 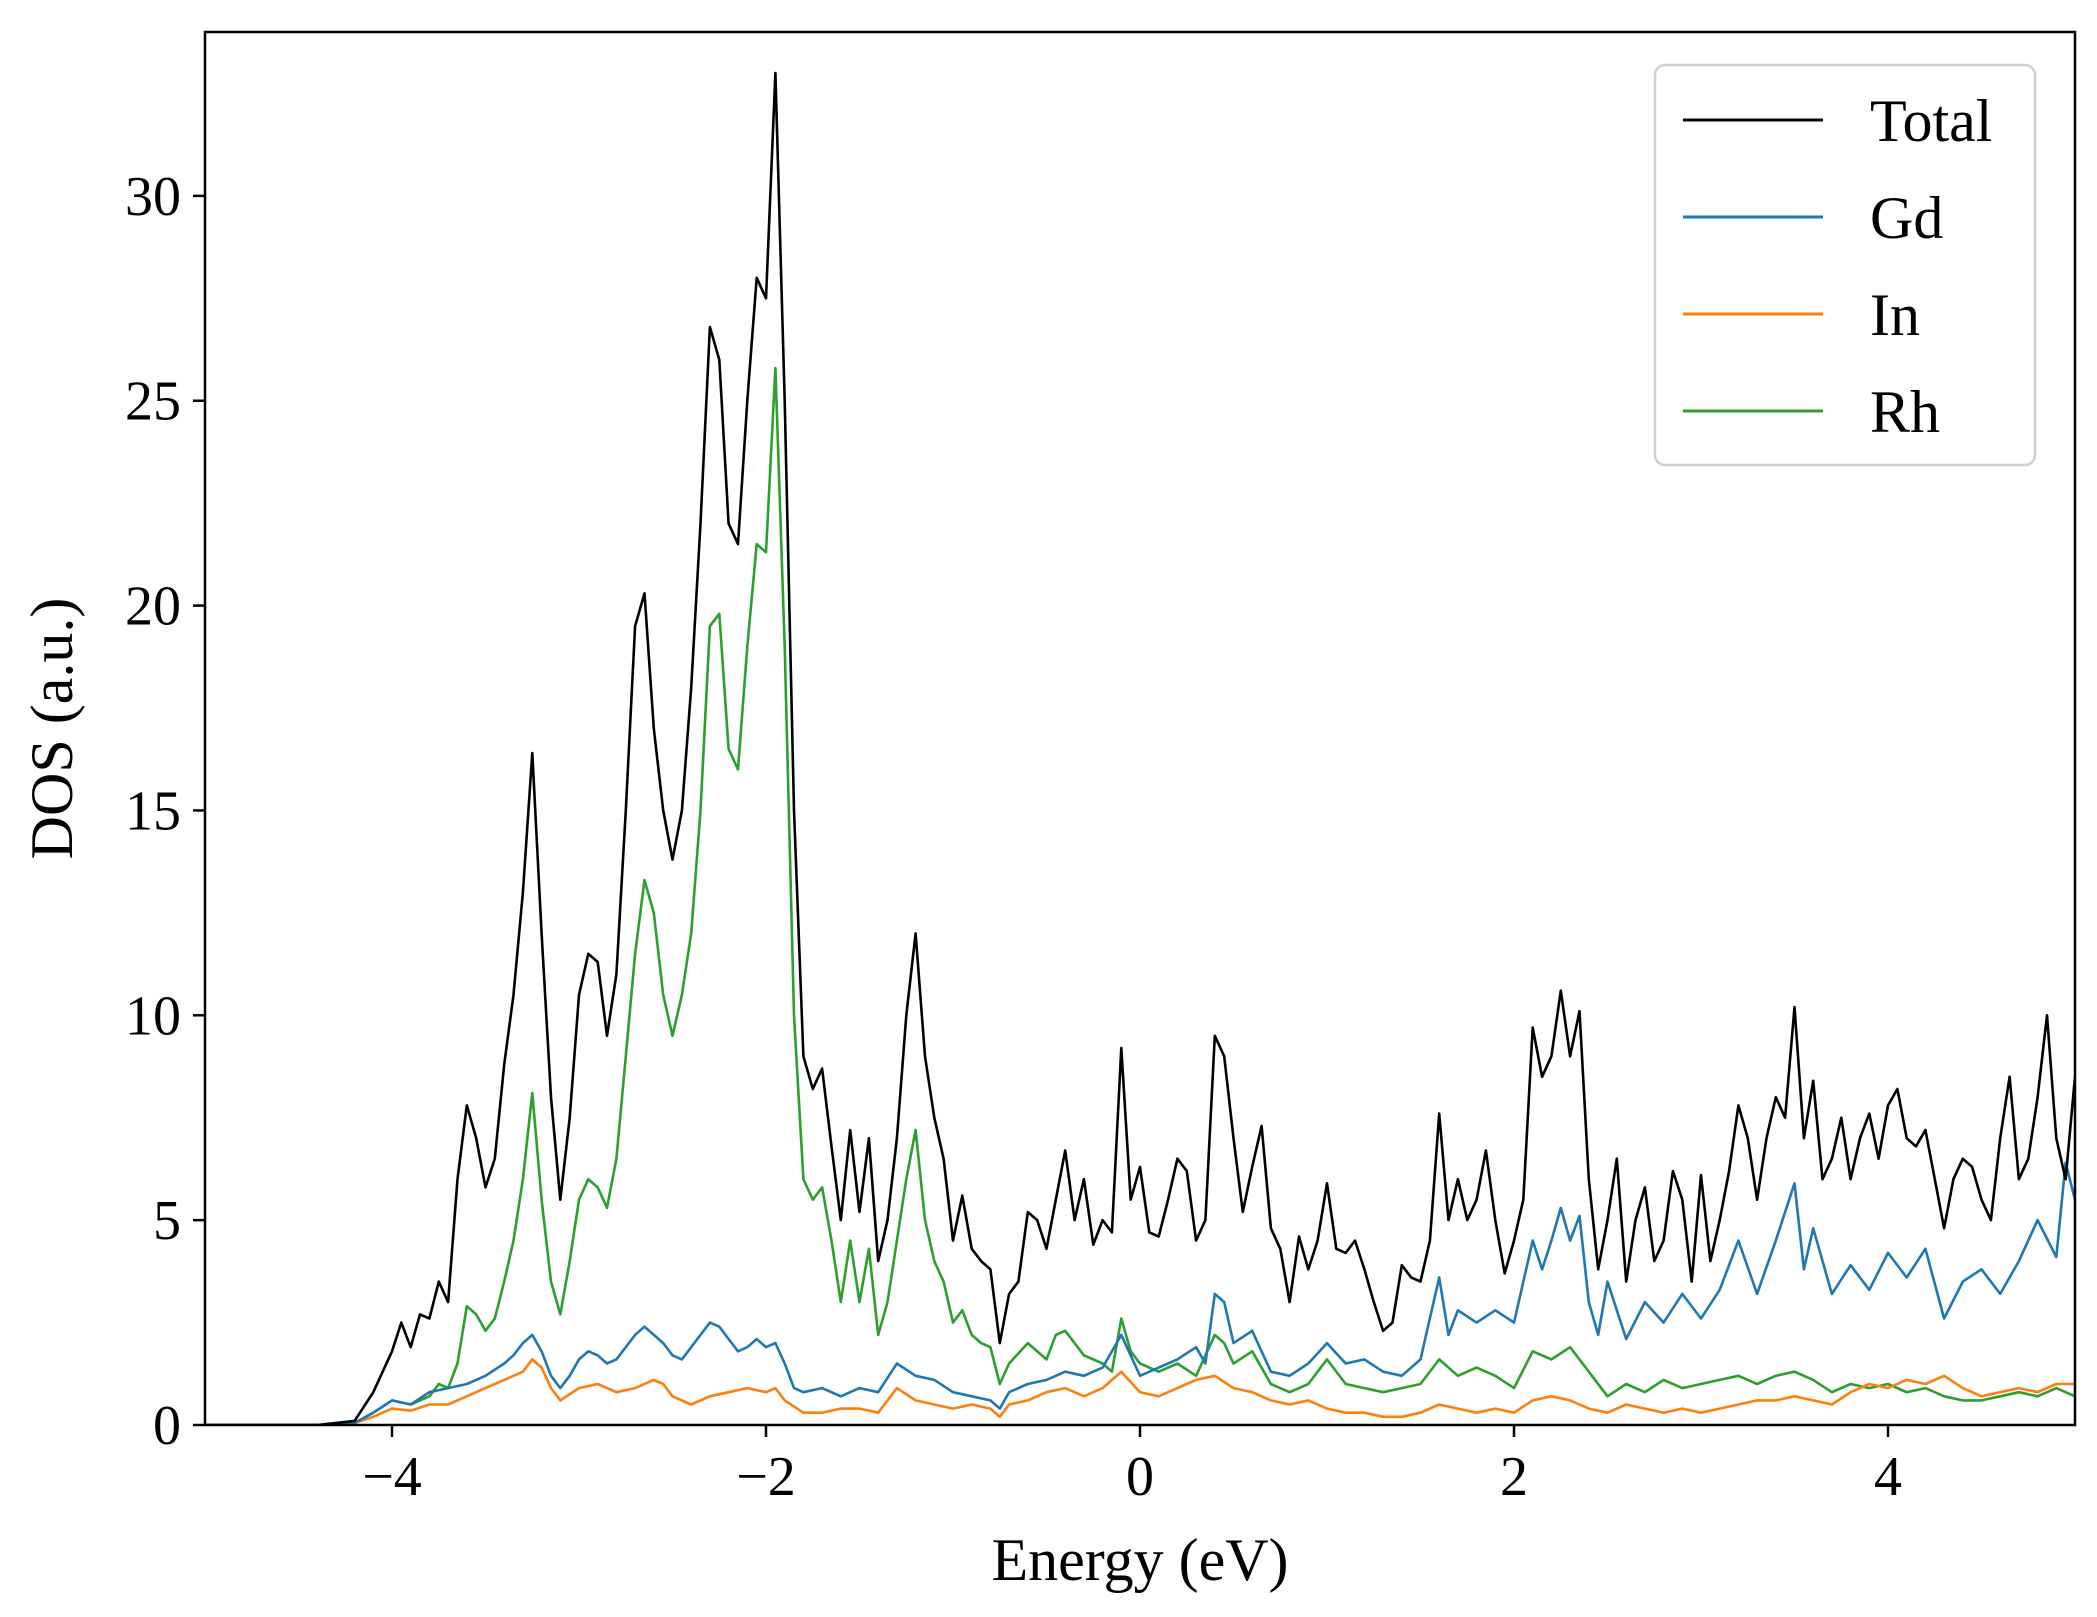 I want to click on series-line-in, so click(x=1140, y=1391).